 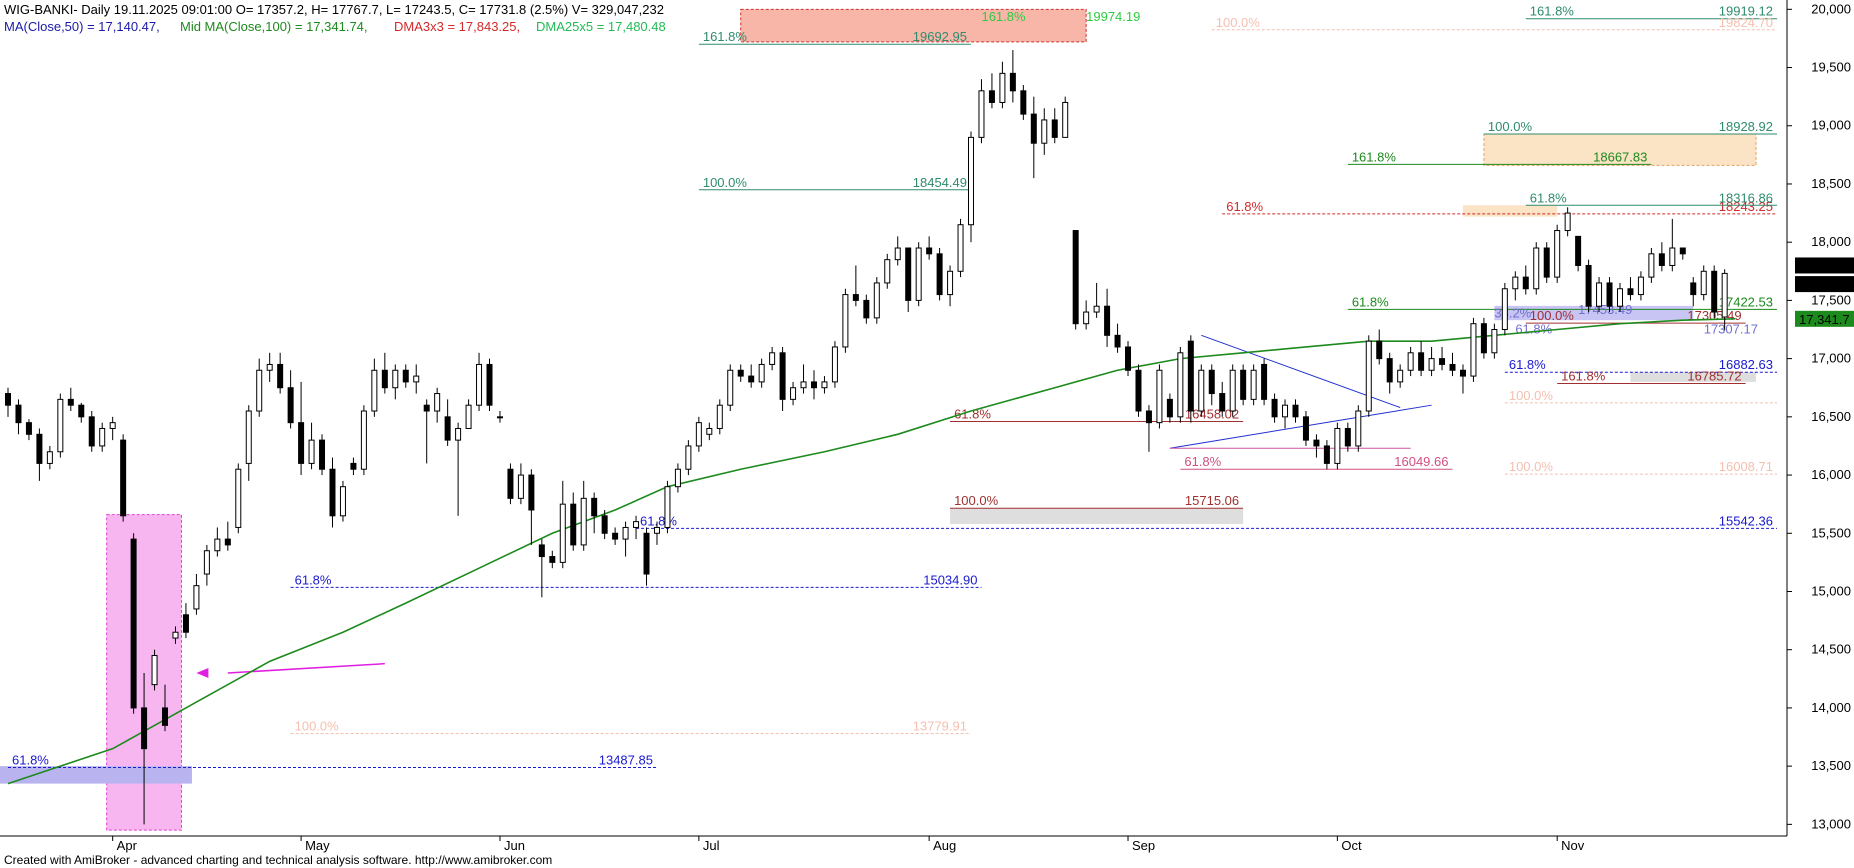 What do you see at coordinates (1212, 500) in the screenshot?
I see `fib-value: 15715.06` at bounding box center [1212, 500].